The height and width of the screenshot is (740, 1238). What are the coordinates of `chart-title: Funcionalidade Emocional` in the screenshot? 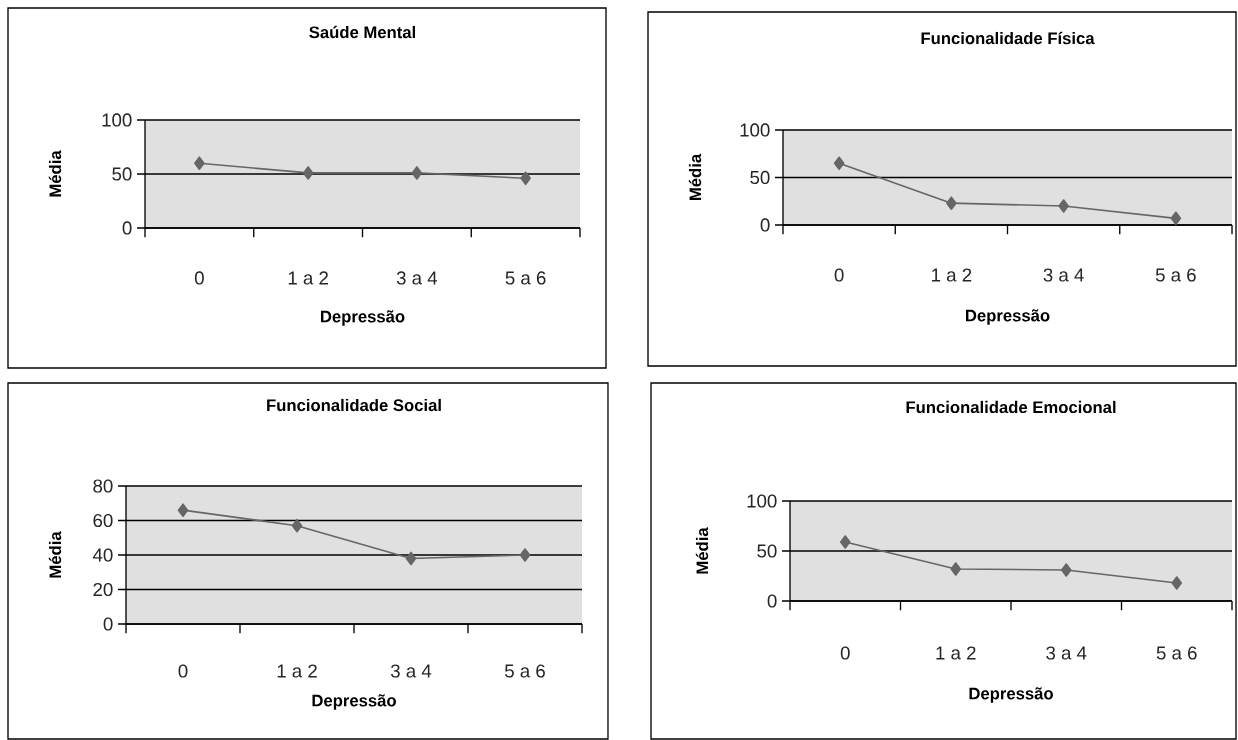 It's located at (1011, 407).